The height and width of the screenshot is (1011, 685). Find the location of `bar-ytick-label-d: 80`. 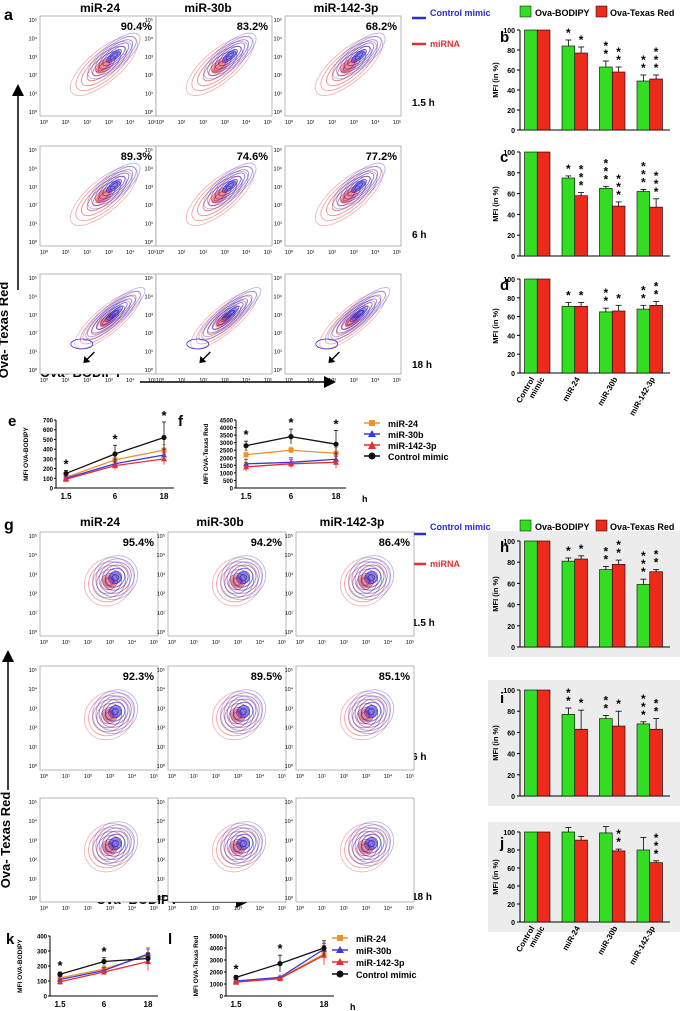

bar-ytick-label-d: 80 is located at coordinates (511, 299).